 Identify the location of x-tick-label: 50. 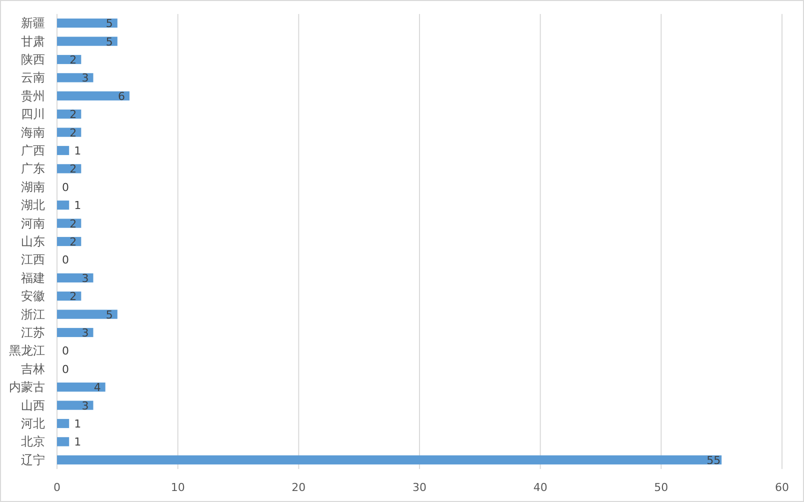
(661, 487).